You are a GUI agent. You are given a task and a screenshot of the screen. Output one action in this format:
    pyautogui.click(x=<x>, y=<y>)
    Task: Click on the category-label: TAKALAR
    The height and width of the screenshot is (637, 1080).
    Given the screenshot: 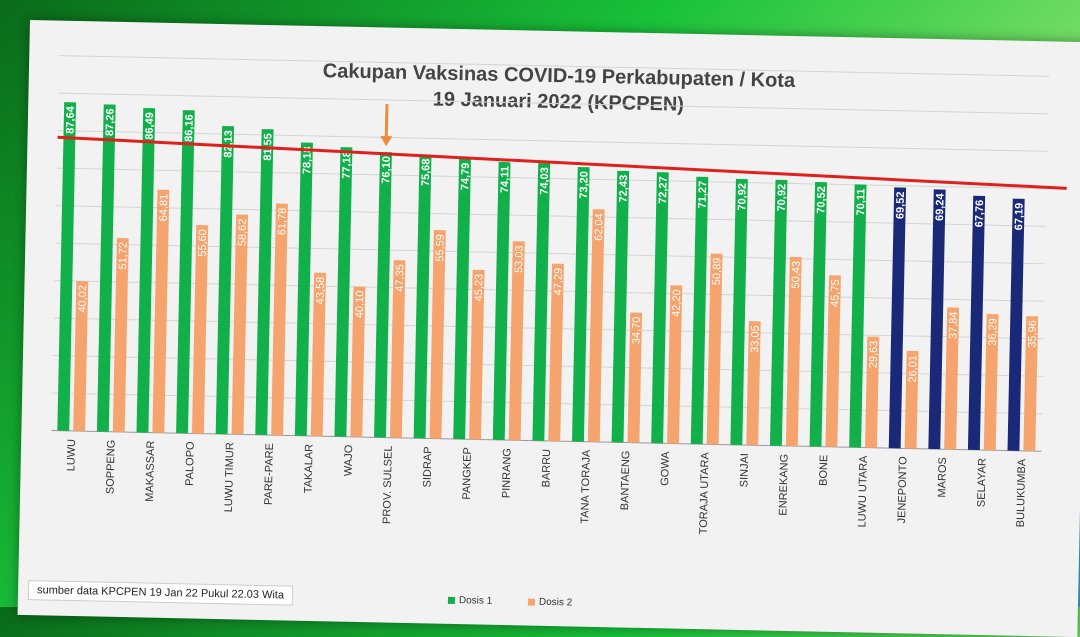 What is the action you would take?
    pyautogui.click(x=309, y=469)
    